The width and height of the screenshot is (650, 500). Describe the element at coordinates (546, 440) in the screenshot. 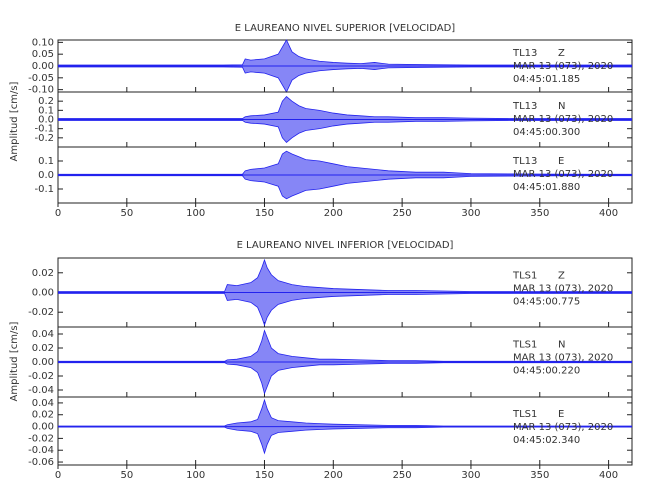

I see `time-label: 04:45:02.340` at that location.